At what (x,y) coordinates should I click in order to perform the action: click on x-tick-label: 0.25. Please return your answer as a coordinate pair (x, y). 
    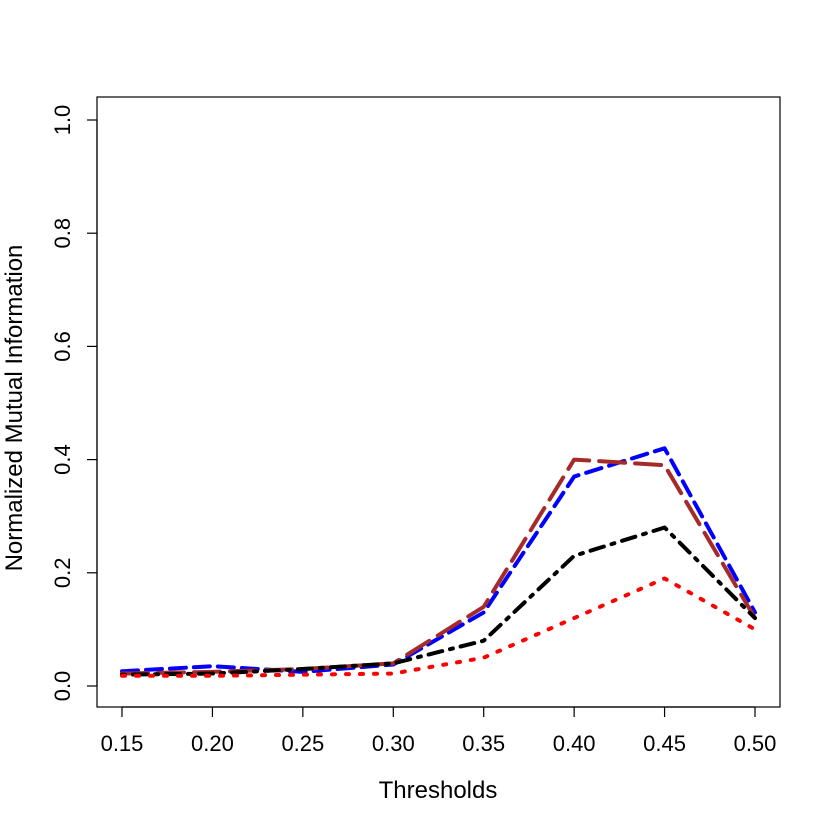
    Looking at the image, I should click on (302, 743).